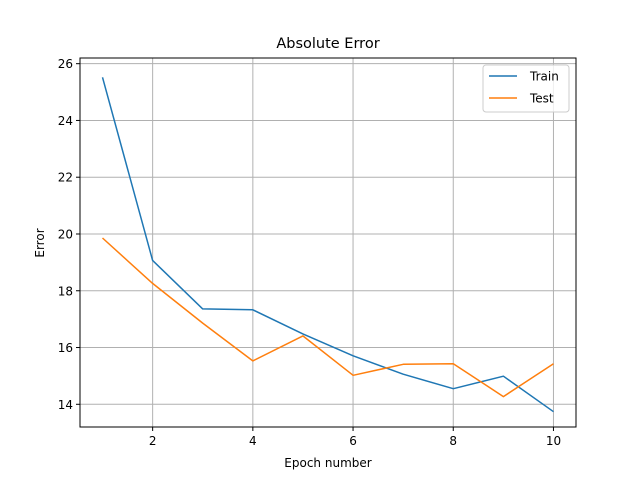 Image resolution: width=640 pixels, height=480 pixels. Describe the element at coordinates (453, 441) in the screenshot. I see `x-tick-label: 8` at that location.